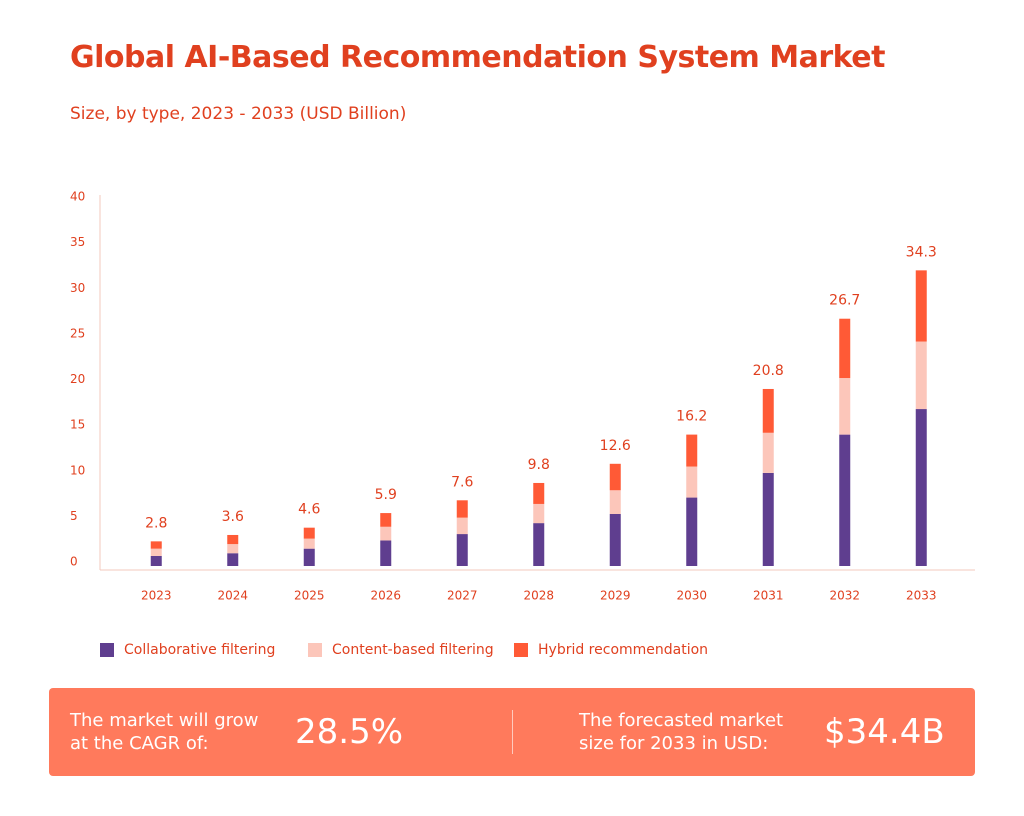 This screenshot has width=1024, height=816. What do you see at coordinates (539, 465) in the screenshot?
I see `total-label: 9.8` at bounding box center [539, 465].